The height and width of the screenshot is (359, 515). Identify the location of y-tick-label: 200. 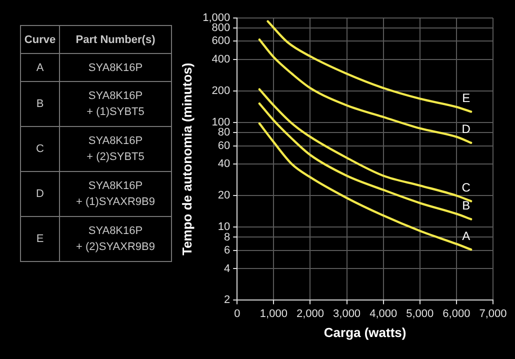
(221, 91).